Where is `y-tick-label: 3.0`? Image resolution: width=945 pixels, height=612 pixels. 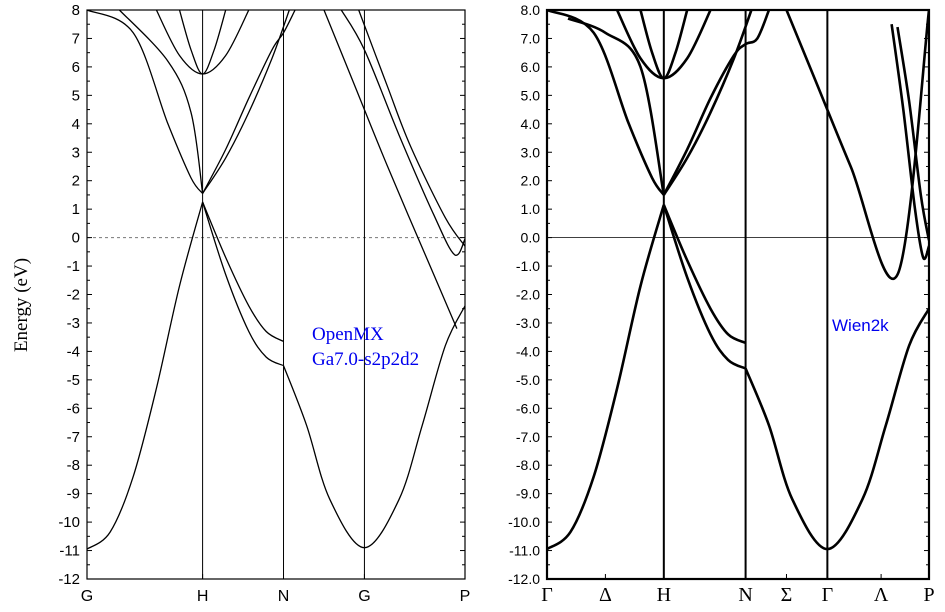
y-tick-label: 3.0 is located at coordinates (531, 152).